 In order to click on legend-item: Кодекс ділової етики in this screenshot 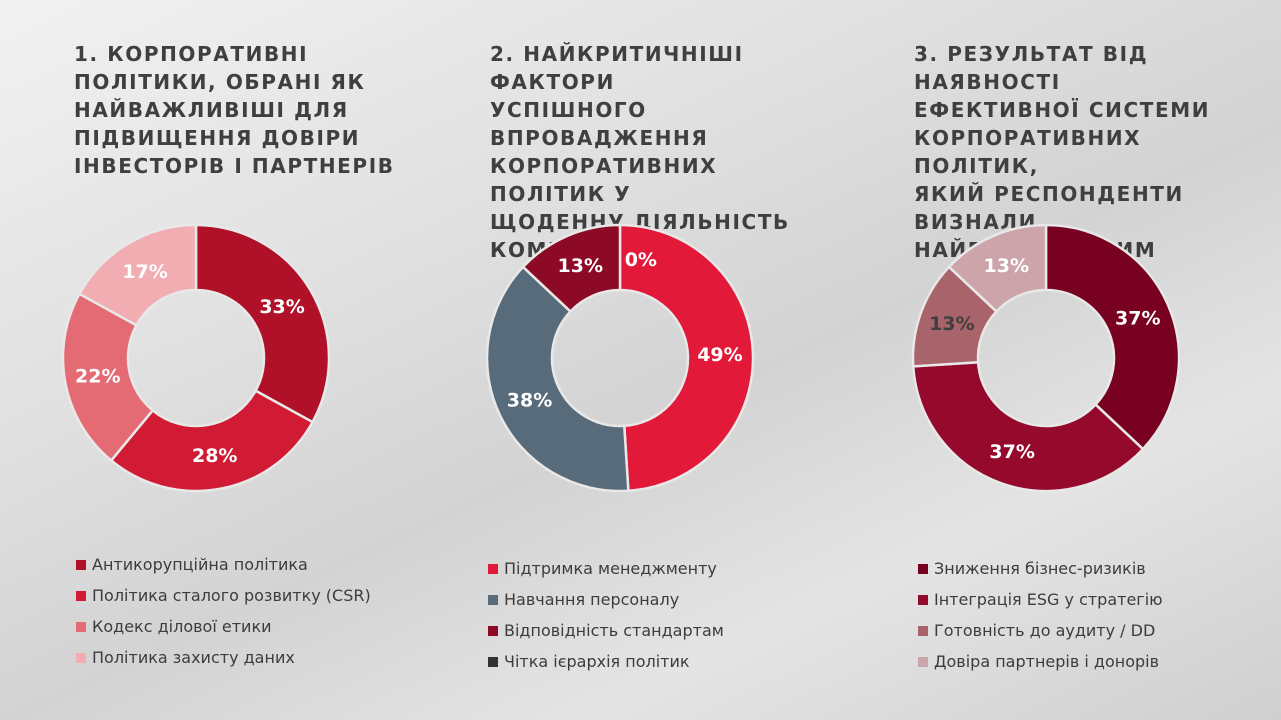, I will do `click(223, 626)`.